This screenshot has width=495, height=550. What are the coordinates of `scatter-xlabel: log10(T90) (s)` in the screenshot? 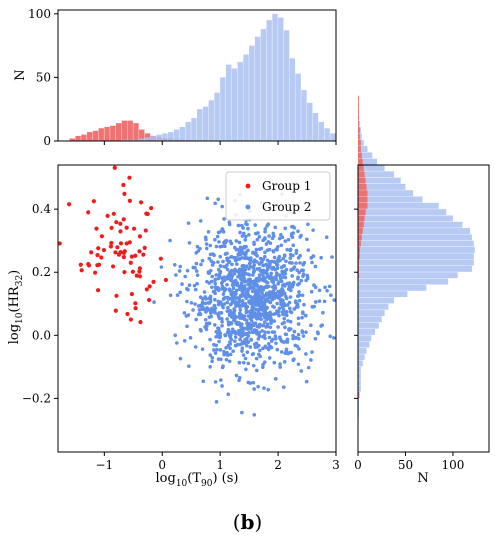 It's located at (197, 480).